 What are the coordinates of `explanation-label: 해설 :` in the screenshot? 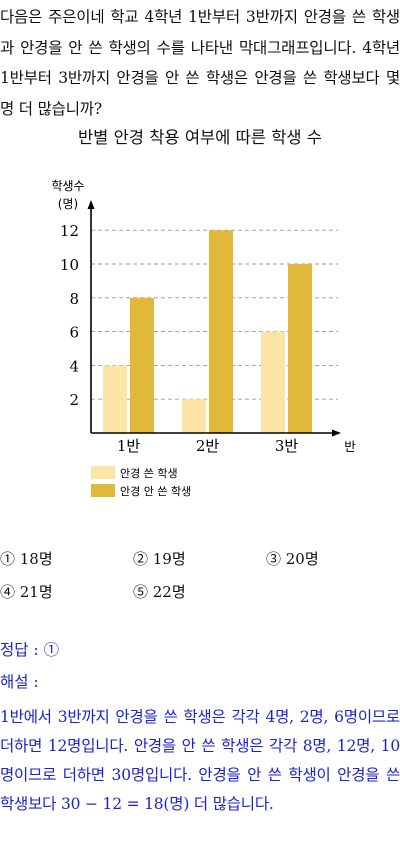 It's located at (19, 682).